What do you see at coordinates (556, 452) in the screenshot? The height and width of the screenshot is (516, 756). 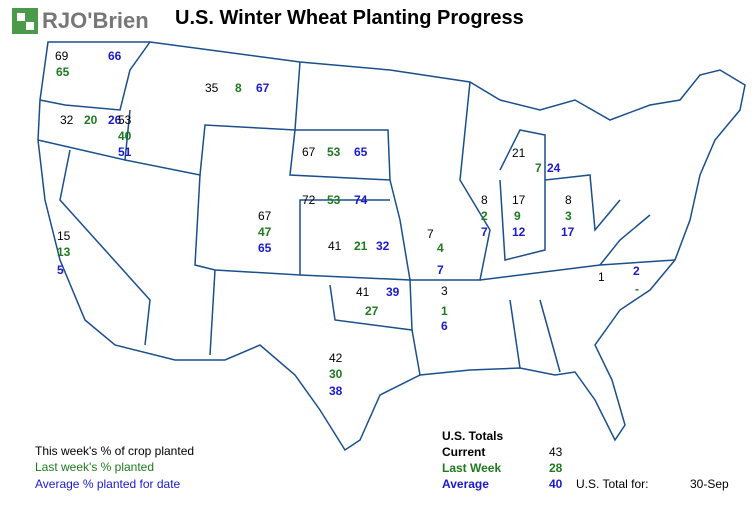 I see `totals-current: 43` at bounding box center [556, 452].